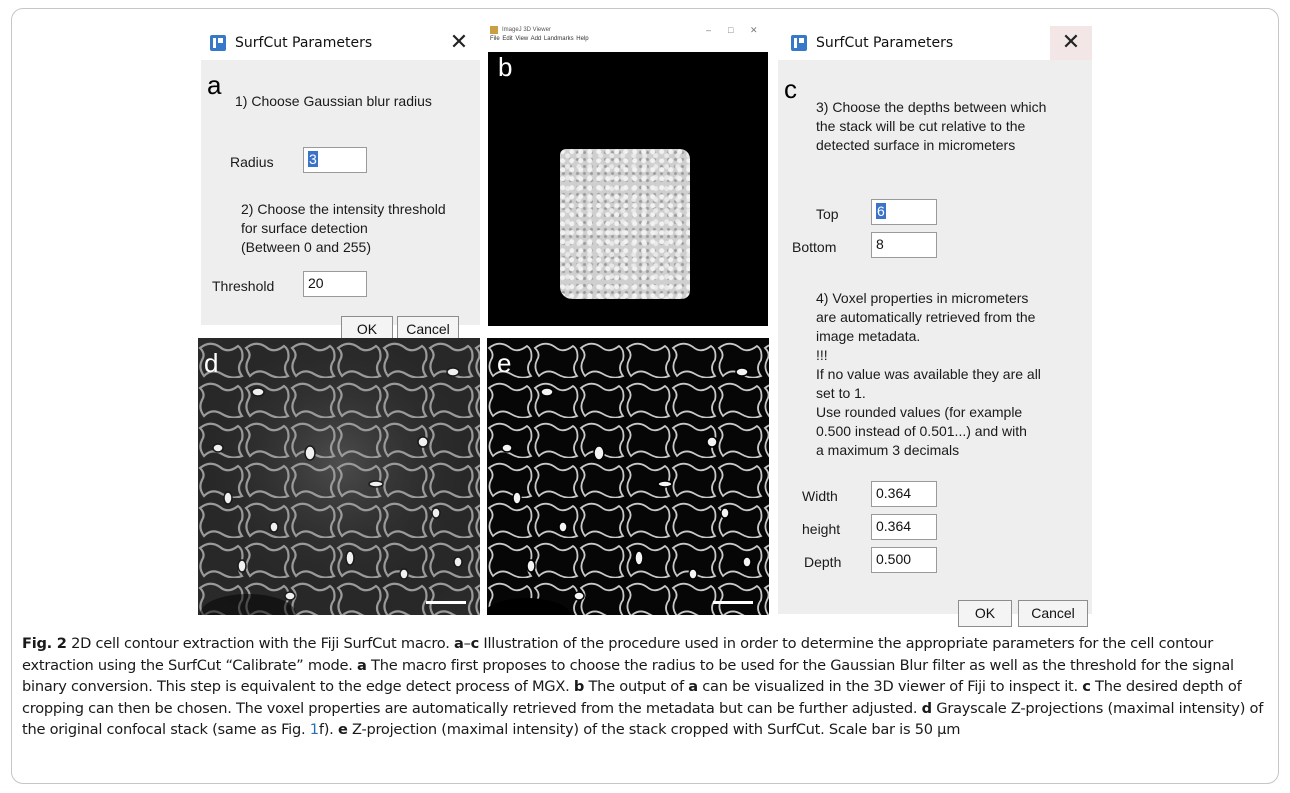 Image resolution: width=1290 pixels, height=793 pixels. What do you see at coordinates (731, 30) in the screenshot?
I see `maximize-icon: □` at bounding box center [731, 30].